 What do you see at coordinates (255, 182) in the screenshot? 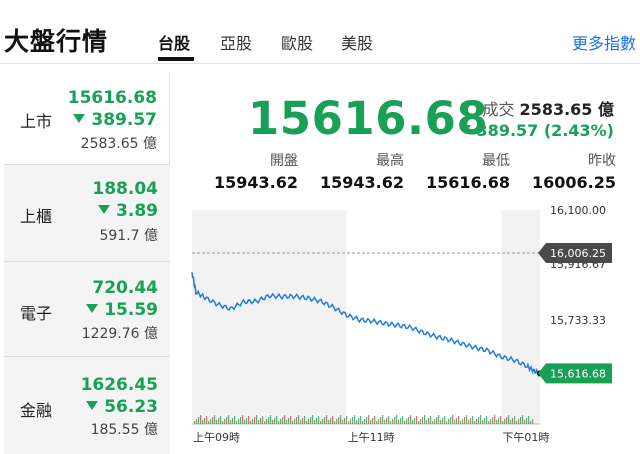
I see `stat-value: 15943.62` at bounding box center [255, 182].